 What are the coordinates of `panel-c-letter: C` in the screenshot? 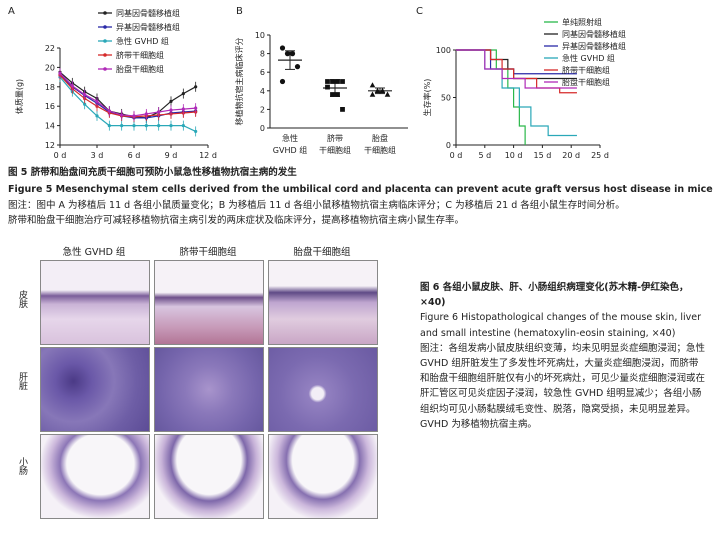 It's located at (419, 11).